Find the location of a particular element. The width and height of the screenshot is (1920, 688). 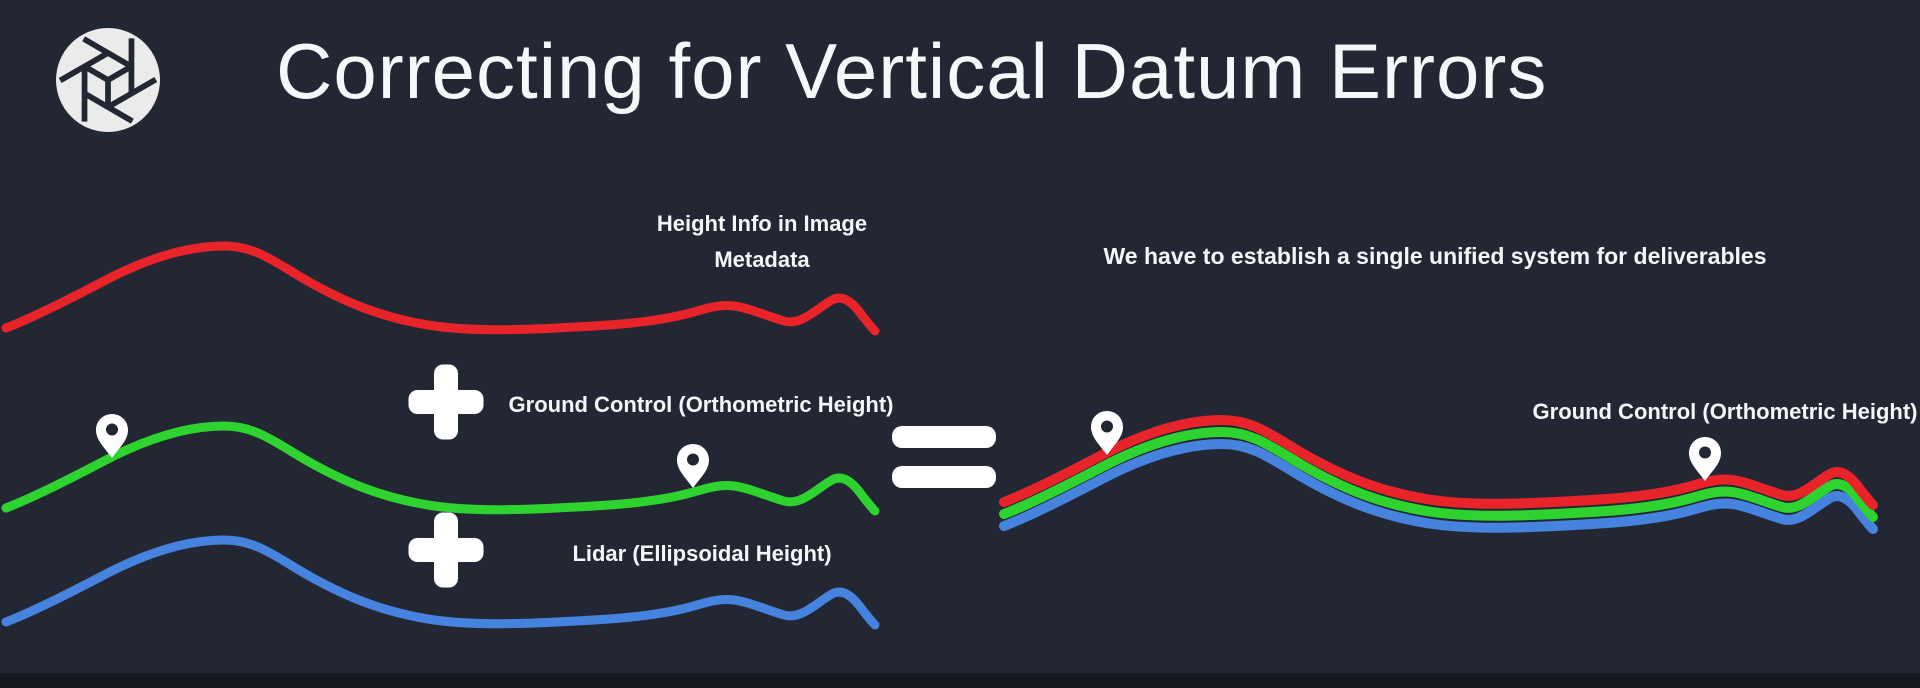

combined-line-label: Ground Control (Orthometric Height) is located at coordinates (1725, 411).